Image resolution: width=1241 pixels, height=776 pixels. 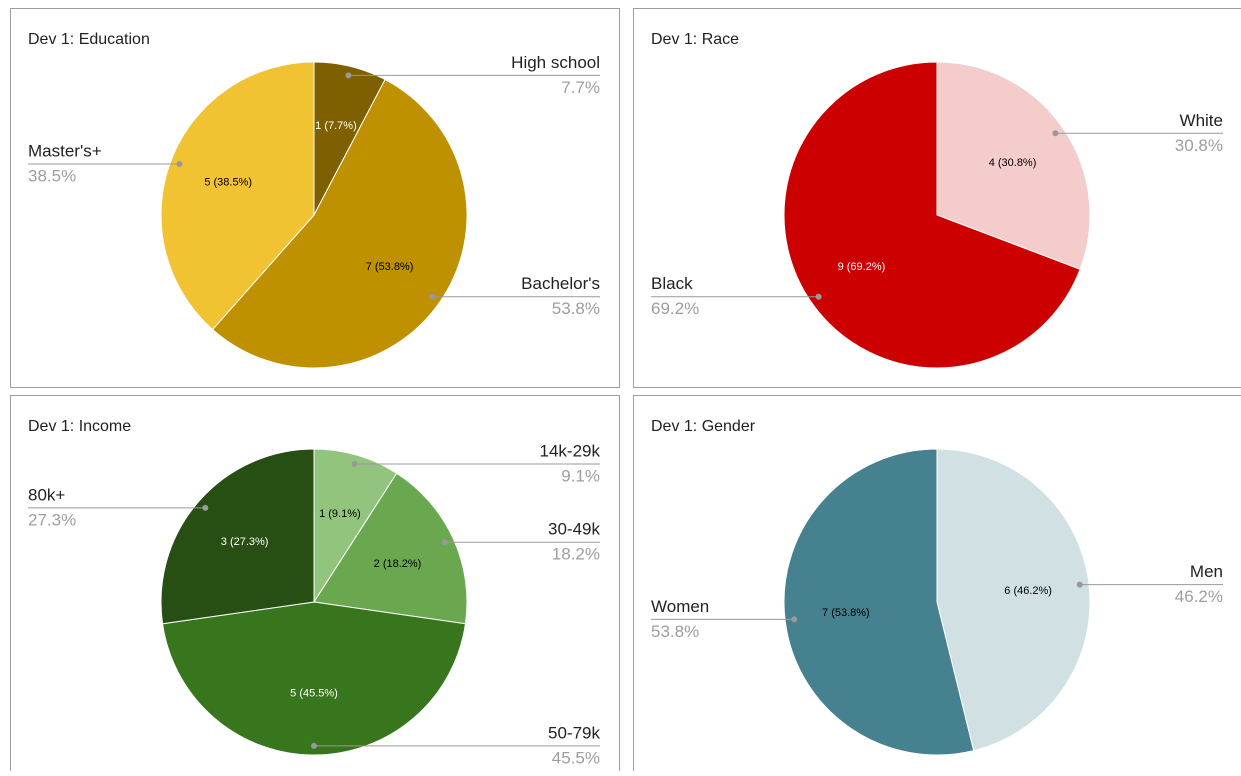 I want to click on chart-title: Dev 1: Education, so click(x=89, y=39).